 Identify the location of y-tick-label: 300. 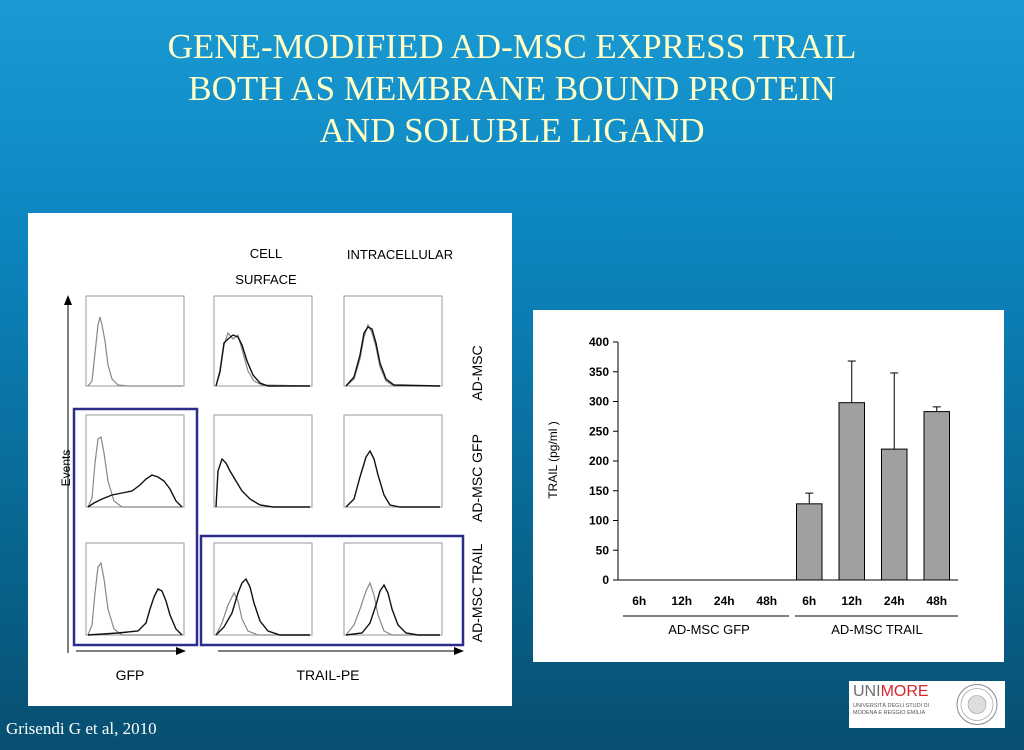
(599, 402).